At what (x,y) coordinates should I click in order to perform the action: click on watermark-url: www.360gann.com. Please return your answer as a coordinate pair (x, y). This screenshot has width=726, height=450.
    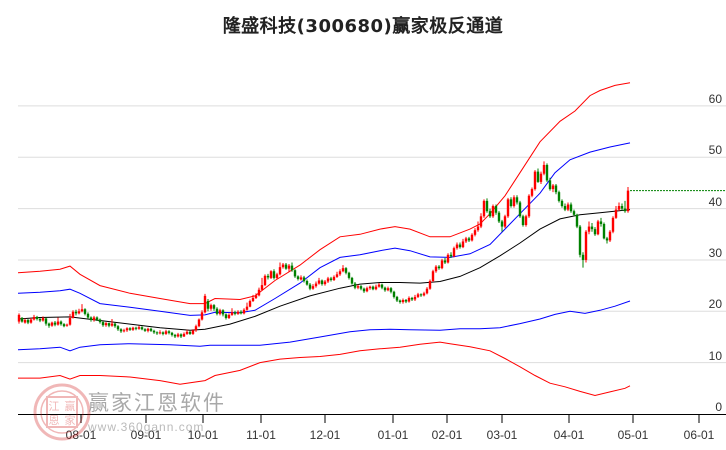
    Looking at the image, I should click on (146, 427).